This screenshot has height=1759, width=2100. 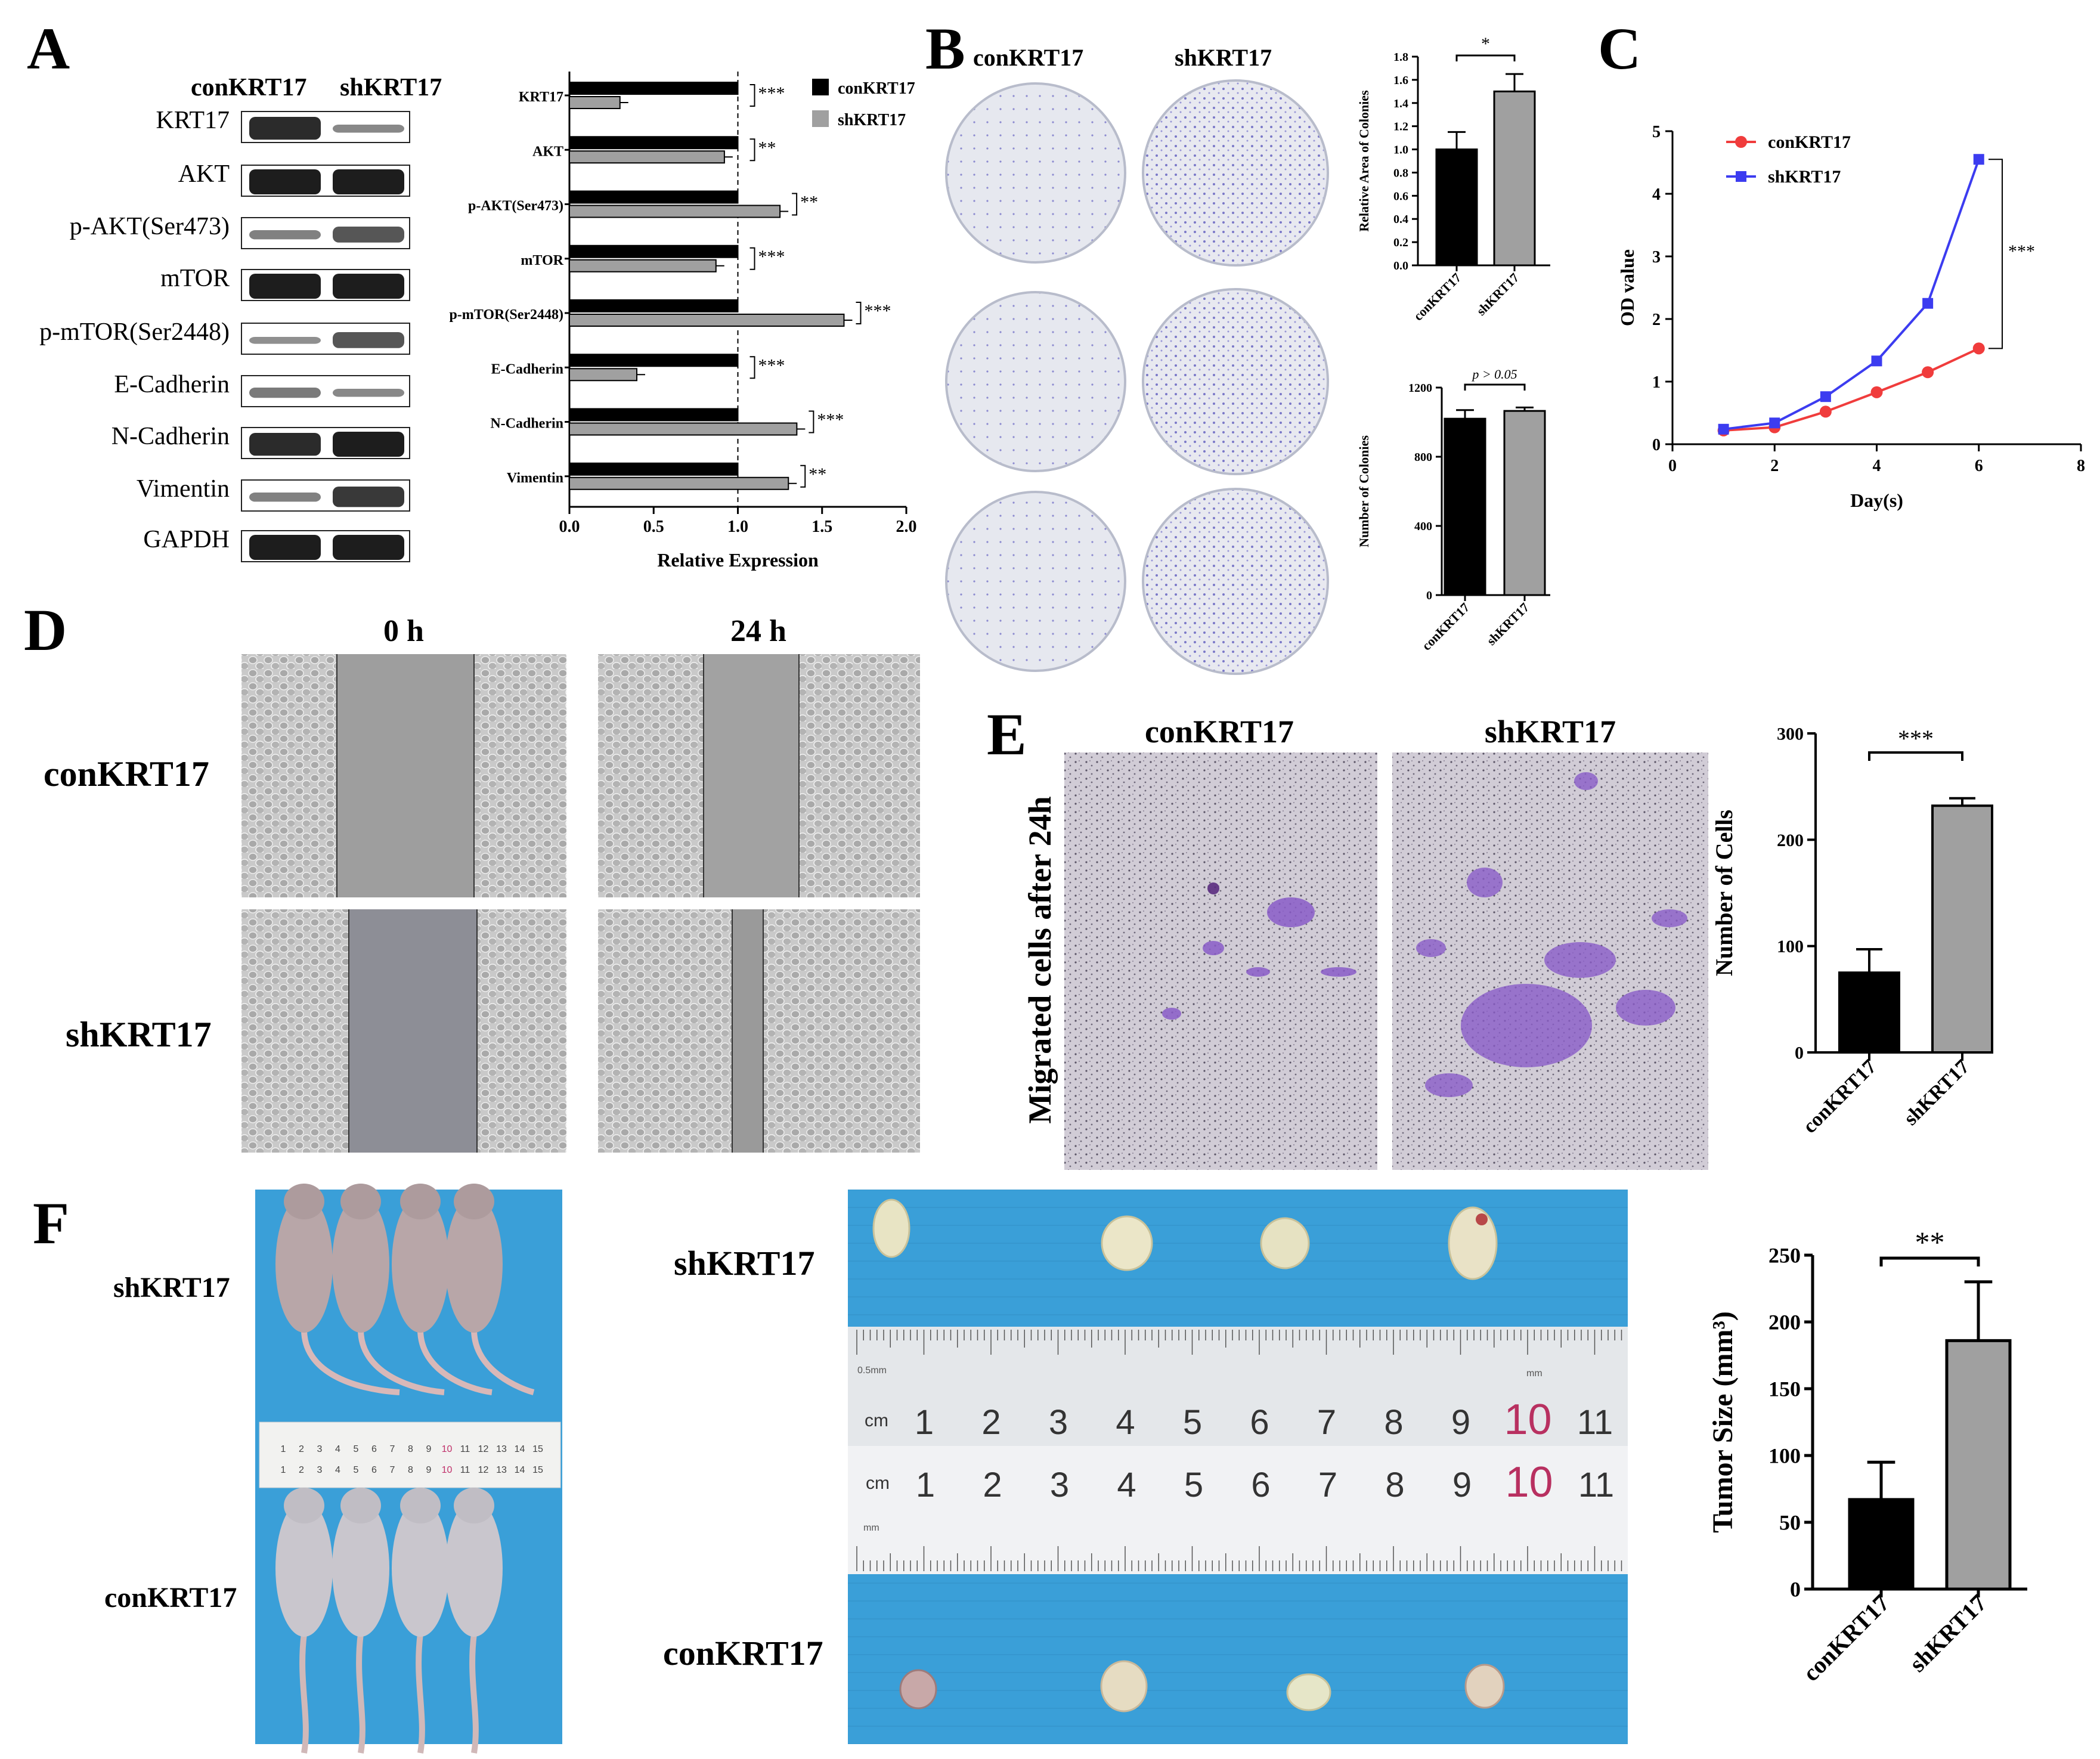 What do you see at coordinates (1400, 173) in the screenshot?
I see `y-tick-label: 0.8` at bounding box center [1400, 173].